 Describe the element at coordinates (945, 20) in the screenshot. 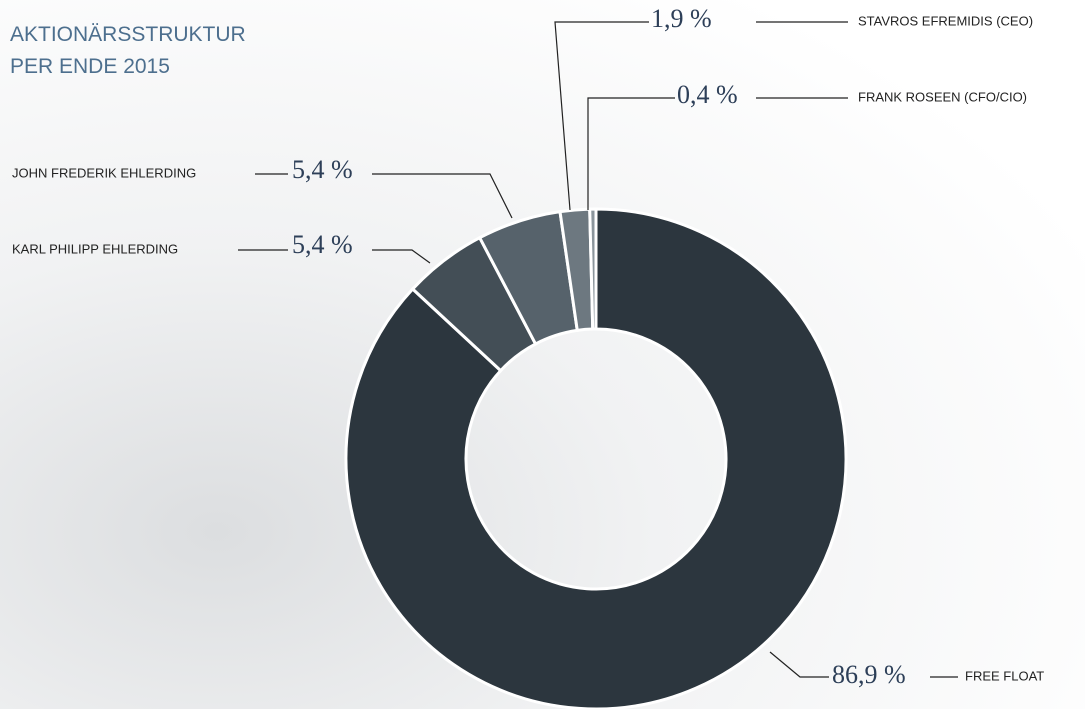

I see `slice-label: STAVROS EFREMIDIS (CEO)` at that location.